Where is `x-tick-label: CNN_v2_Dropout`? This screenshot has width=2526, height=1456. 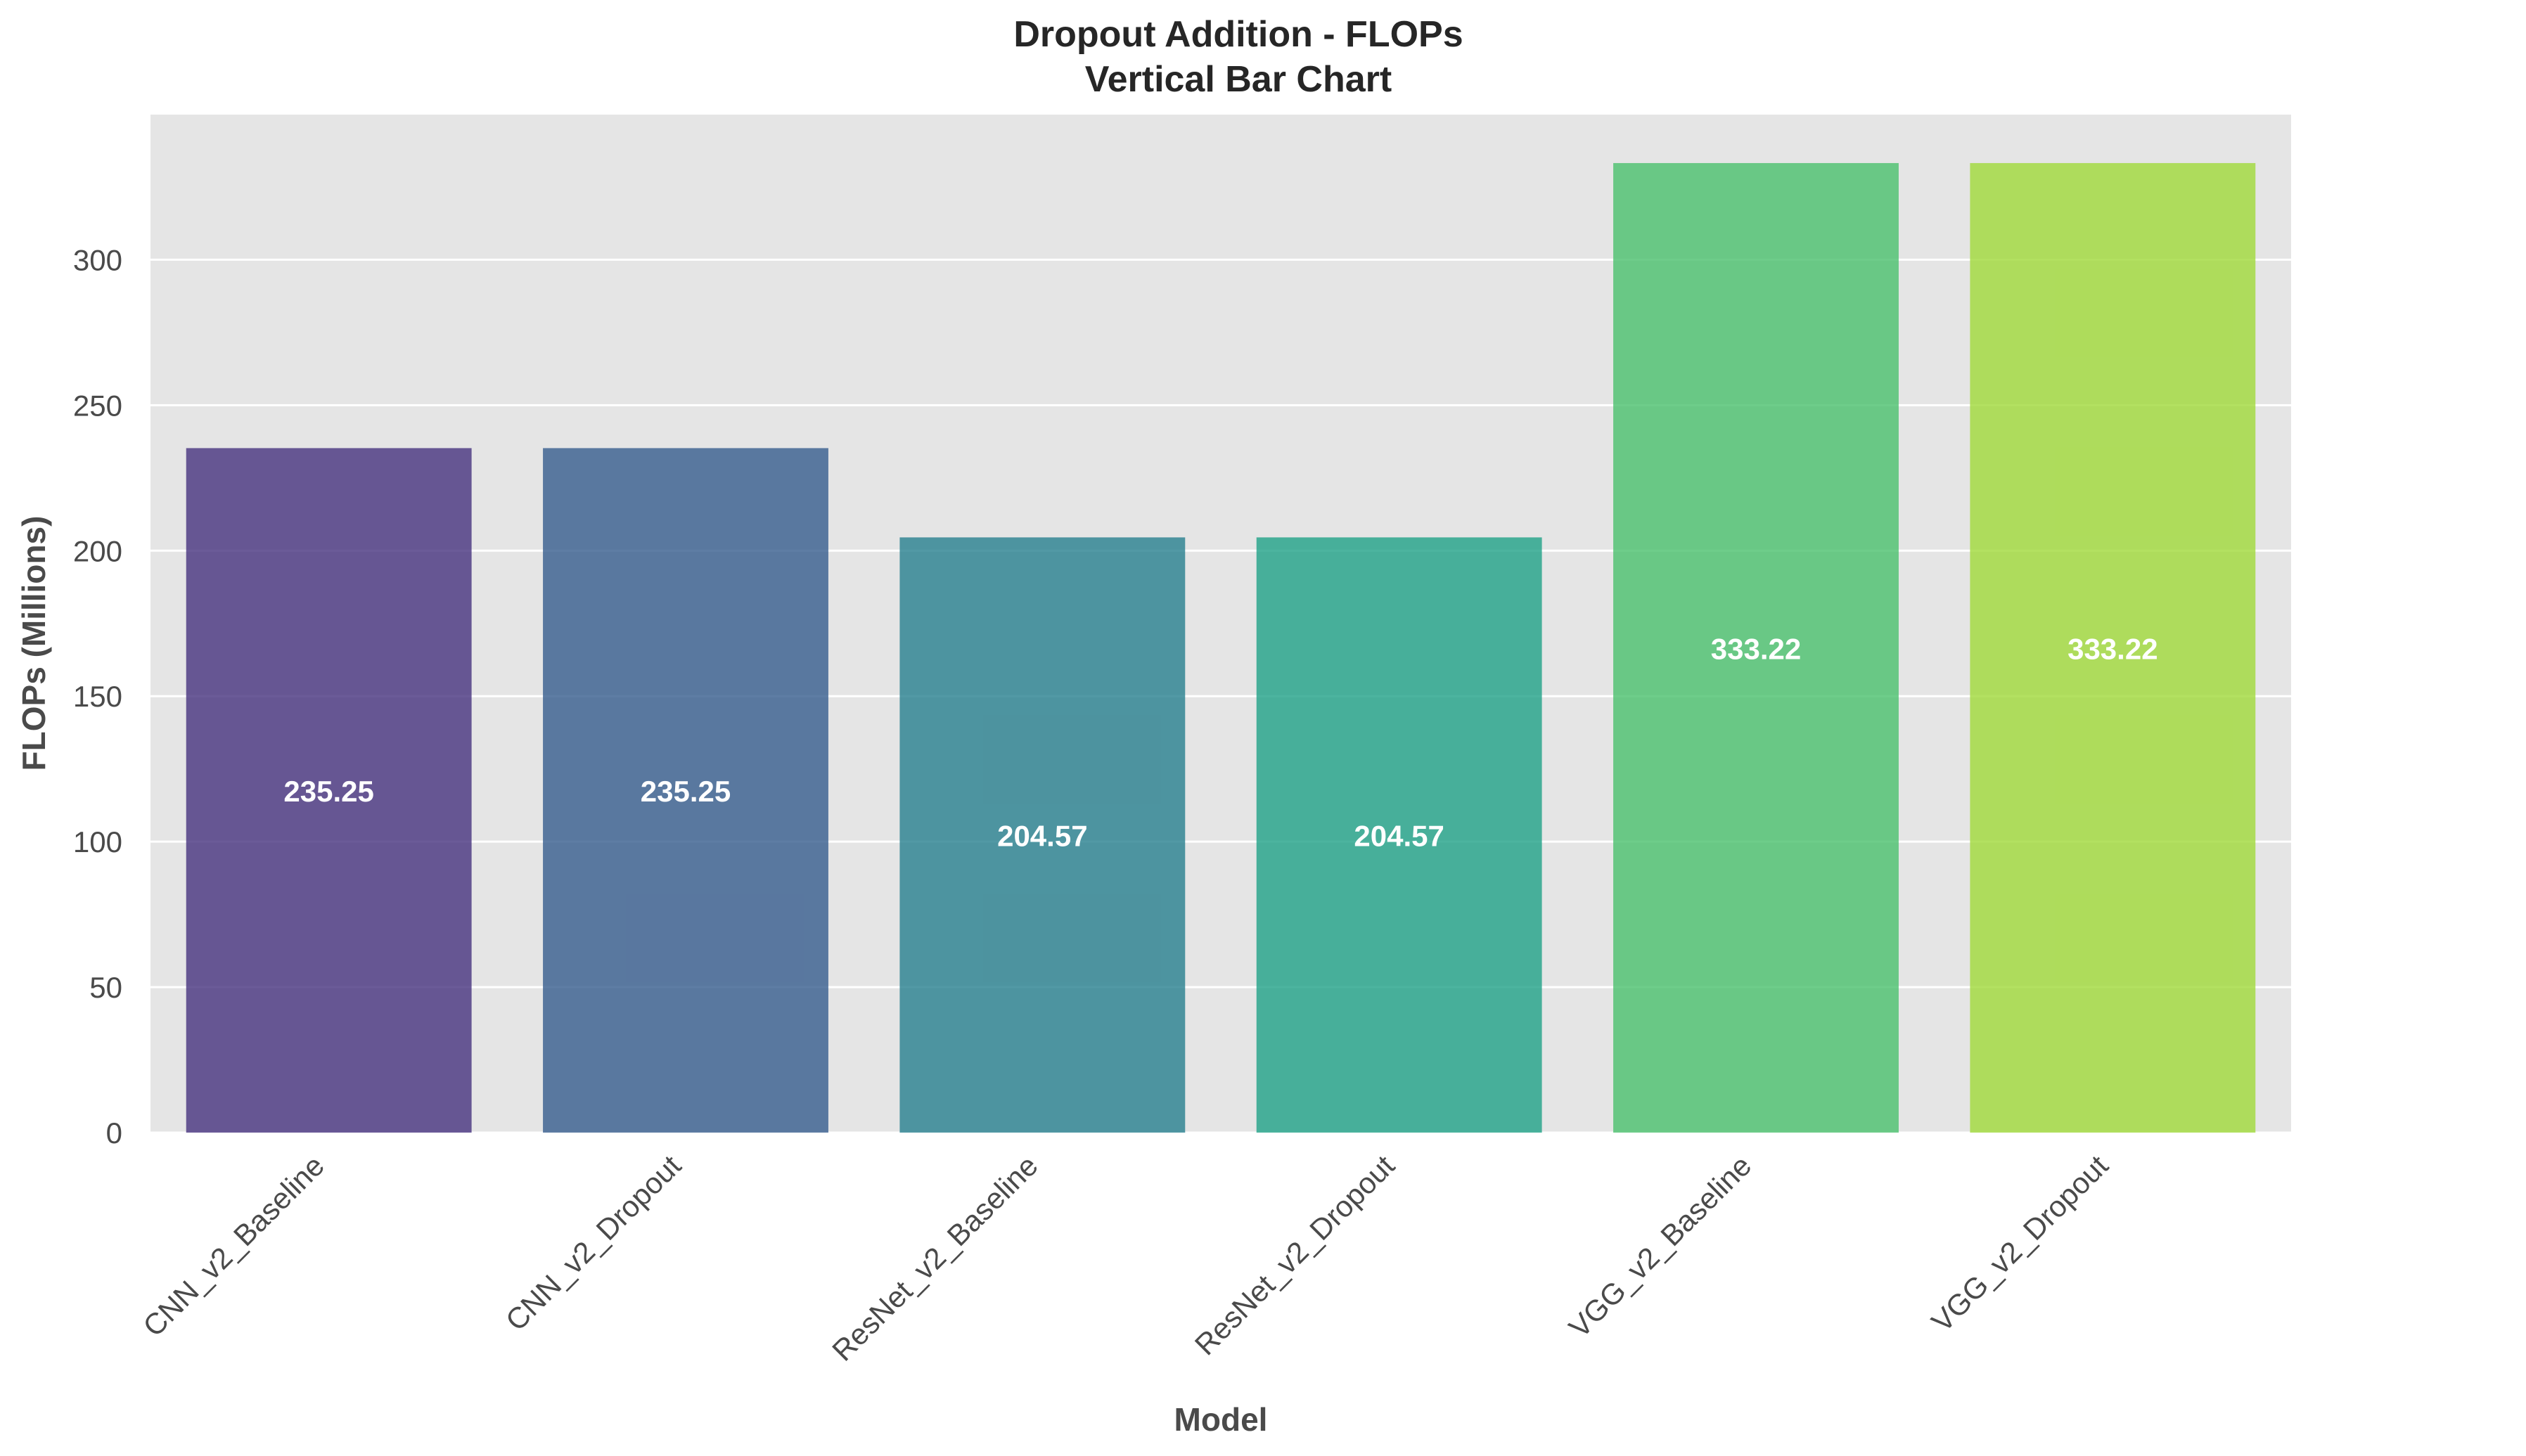
x-tick-label: CNN_v2_Dropout is located at coordinates (593, 1243).